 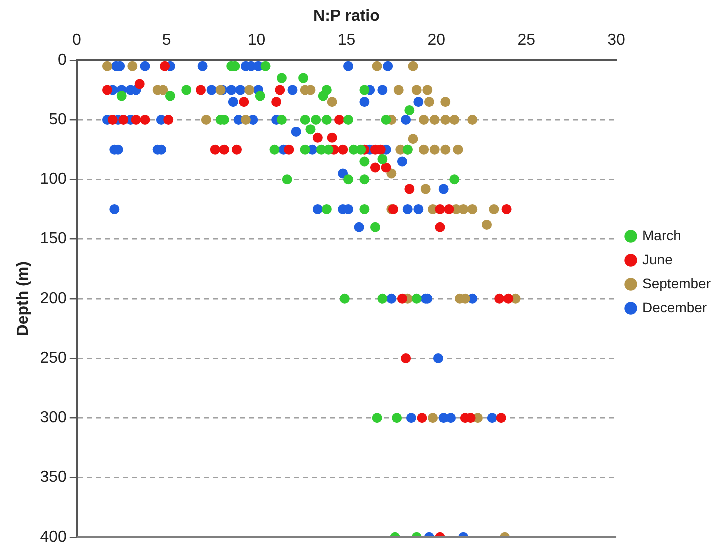 What do you see at coordinates (437, 41) in the screenshot?
I see `x-tick-label: 20` at bounding box center [437, 41].